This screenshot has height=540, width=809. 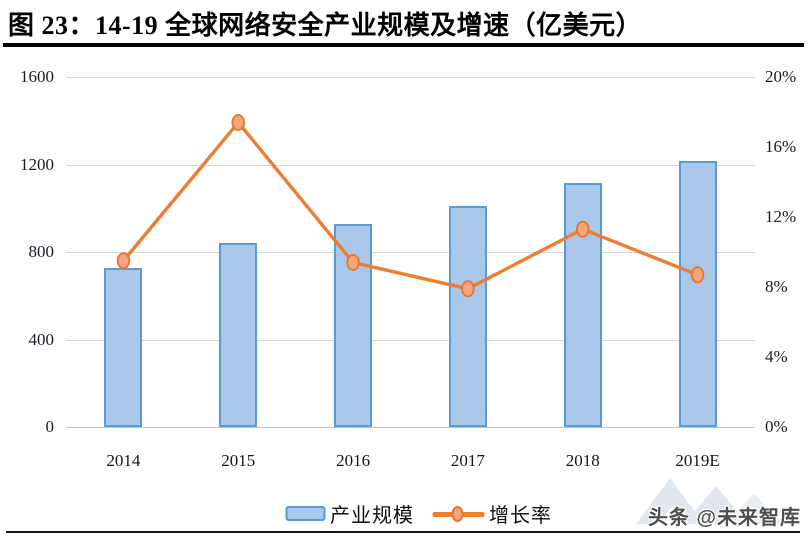 I want to click on left-axis-tick: 1600, so click(x=37, y=76).